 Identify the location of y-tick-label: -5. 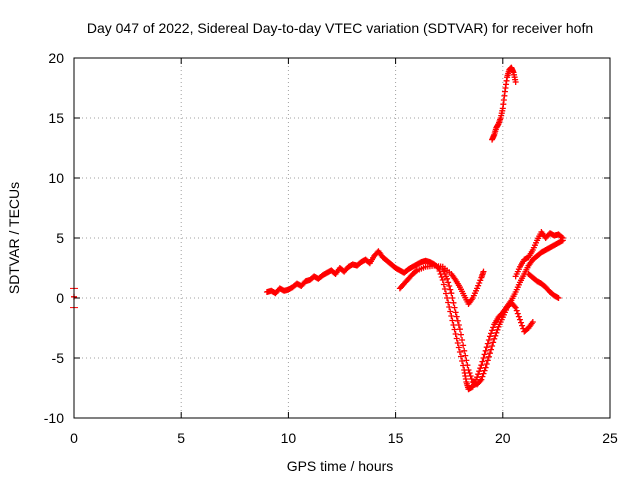
(58, 358).